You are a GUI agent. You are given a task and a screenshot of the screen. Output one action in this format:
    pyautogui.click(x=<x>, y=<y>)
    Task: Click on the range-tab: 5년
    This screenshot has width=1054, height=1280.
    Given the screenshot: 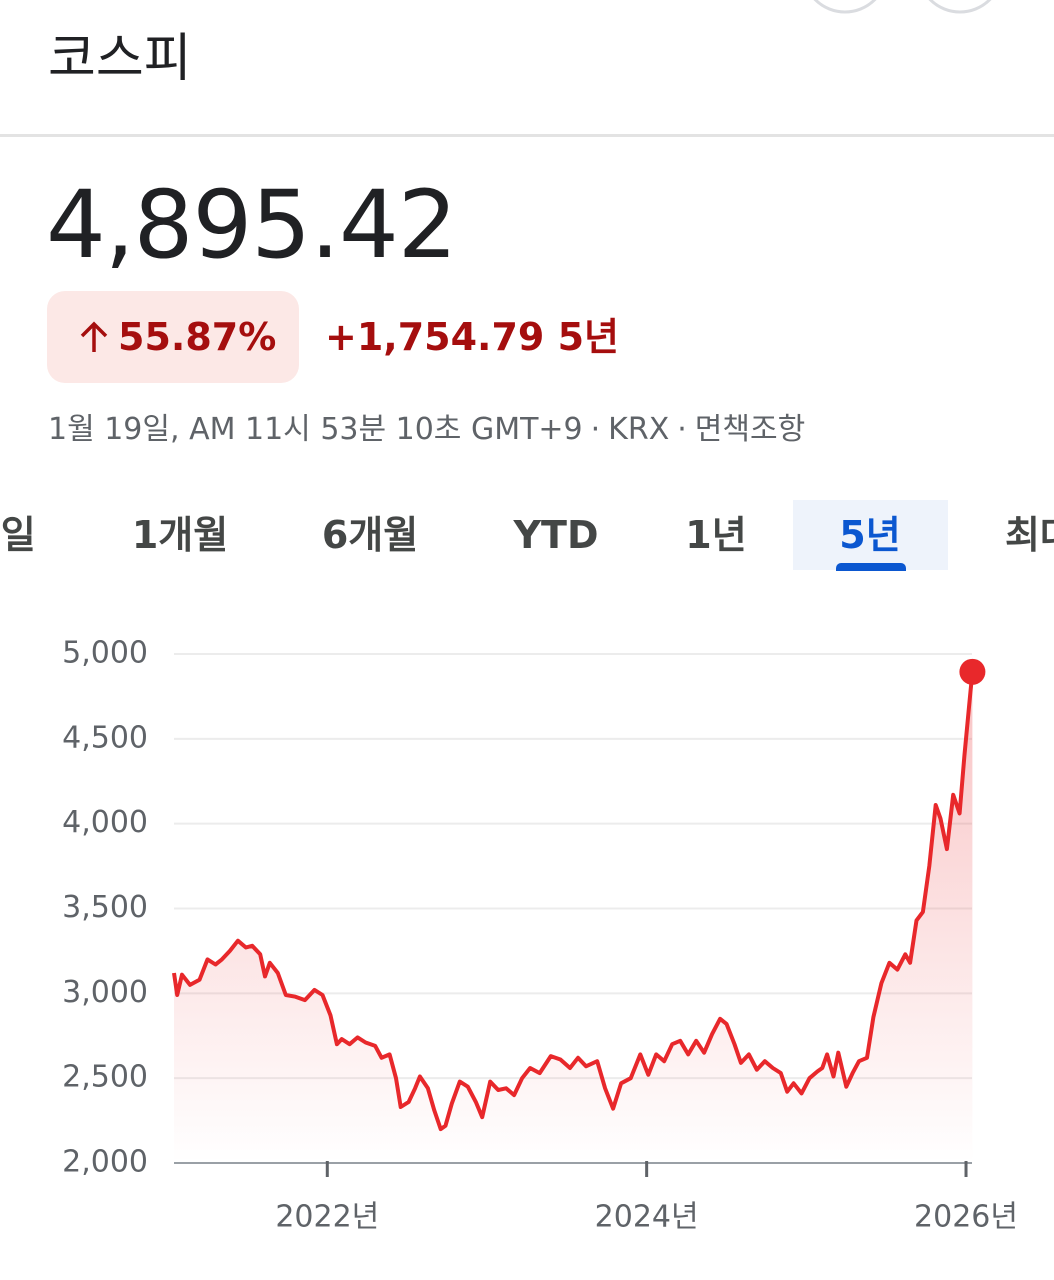 What is the action you would take?
    pyautogui.click(x=870, y=535)
    